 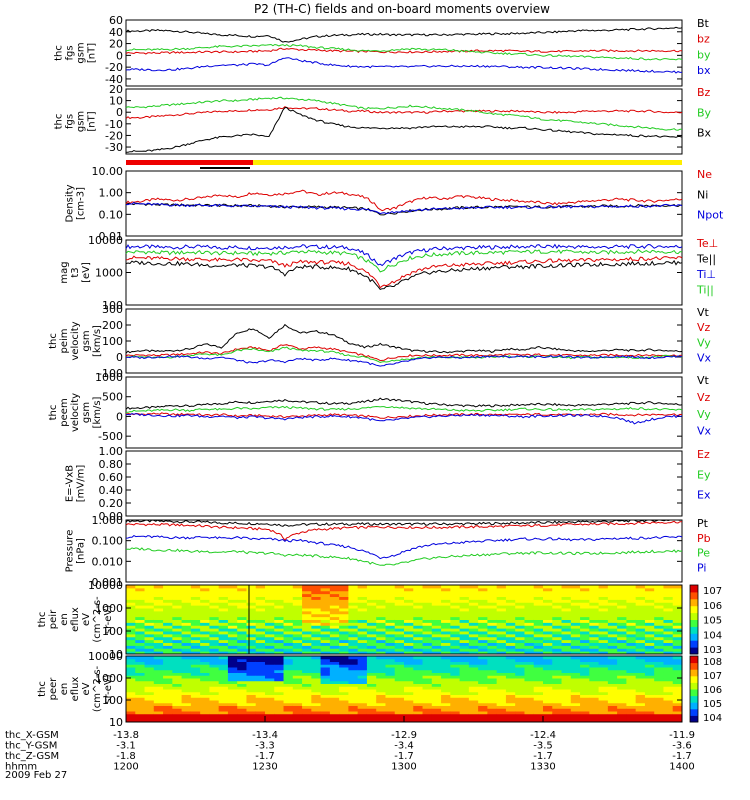 What do you see at coordinates (404, 415) in the screenshot?
I see `series-Vz` at bounding box center [404, 415].